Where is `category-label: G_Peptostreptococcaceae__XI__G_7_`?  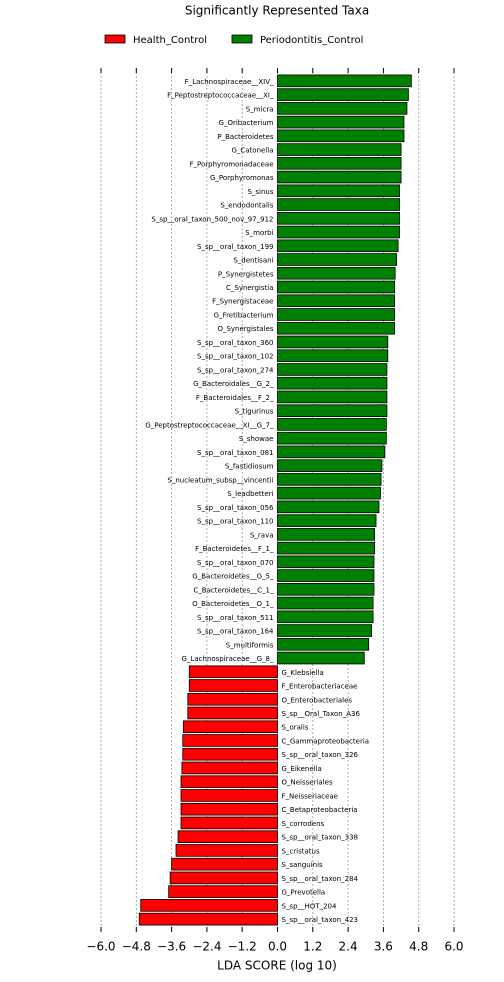 category-label: G_Peptostreptococcaceae__XI__G_7_ is located at coordinates (209, 425).